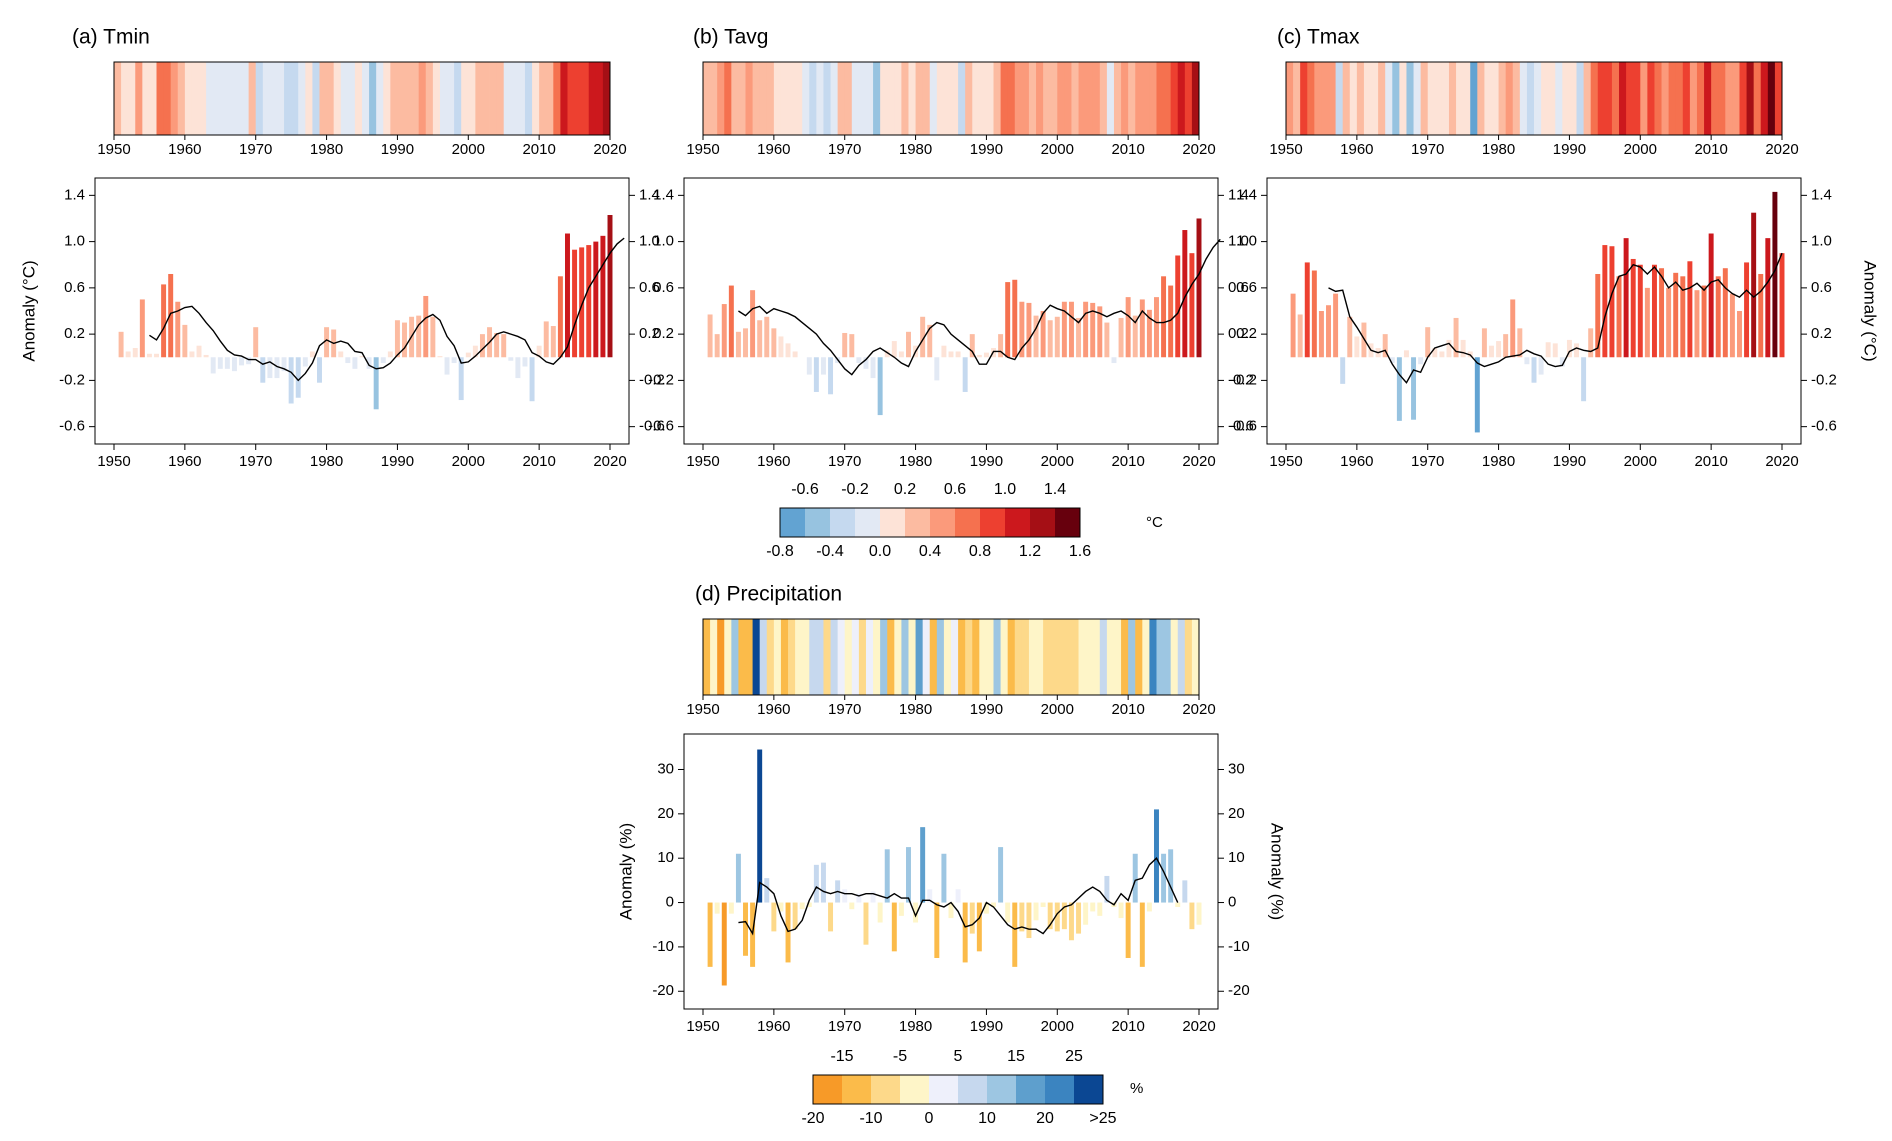  What do you see at coordinates (113, 149) in the screenshot?
I see `stripe-x-tick-label: 1950` at bounding box center [113, 149].